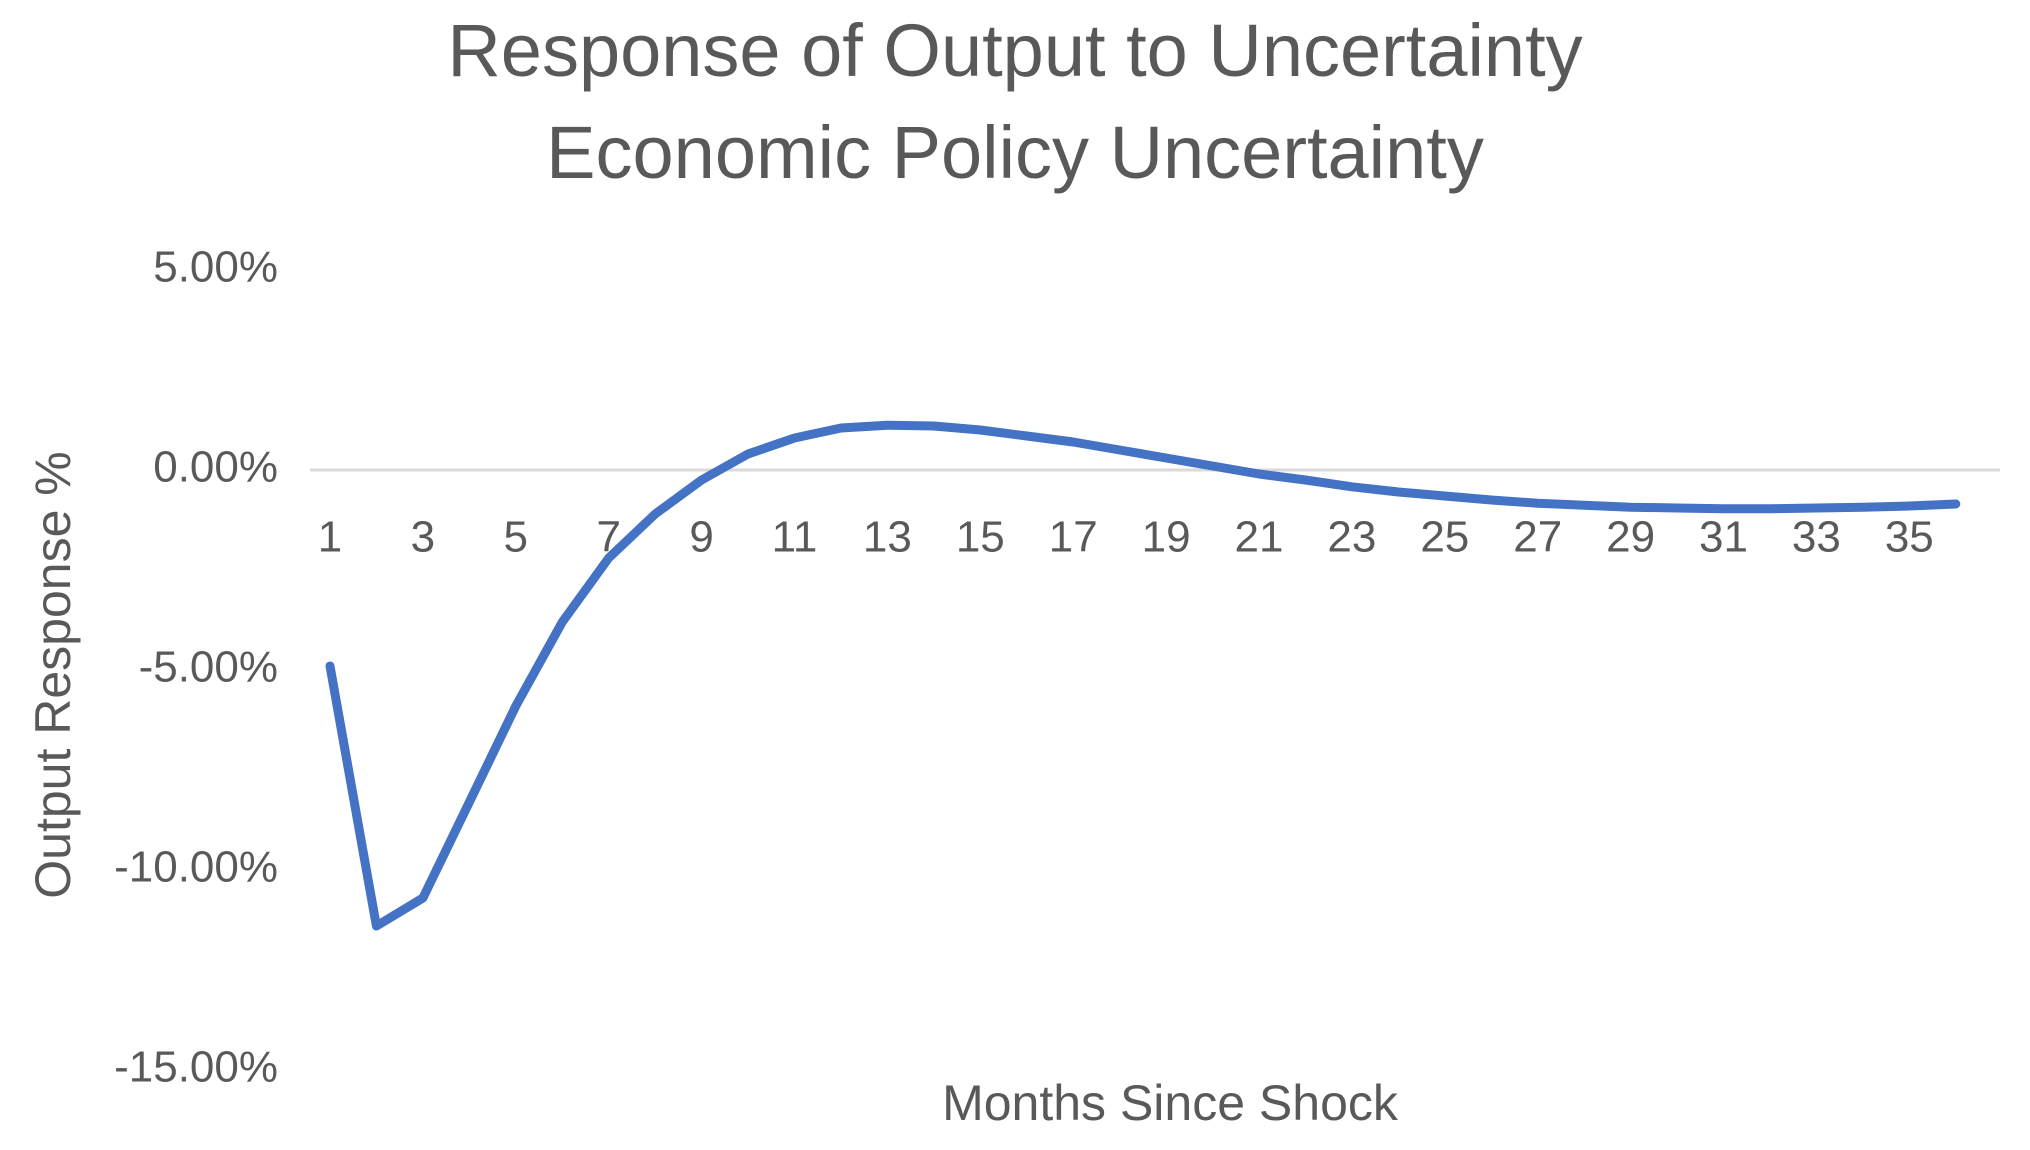 This screenshot has width=2030, height=1150. I want to click on x-tick-label: 27, so click(1537, 537).